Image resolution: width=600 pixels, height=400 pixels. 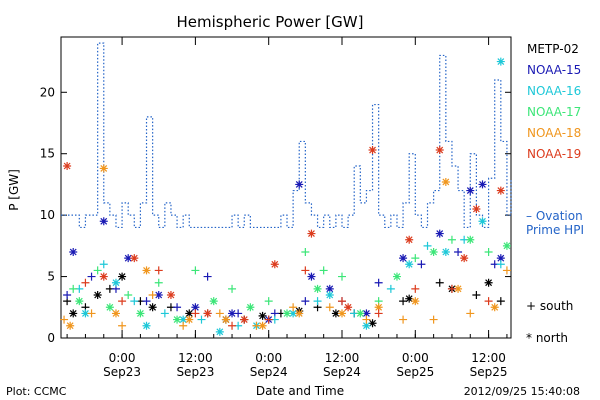 I want to click on chart-title: Hemispheric Power [GW], so click(x=270, y=22).